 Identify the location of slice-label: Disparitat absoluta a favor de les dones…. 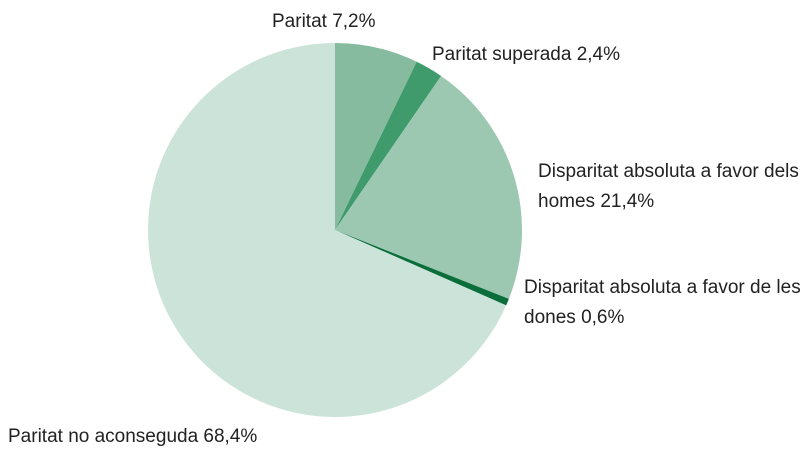
(665, 303).